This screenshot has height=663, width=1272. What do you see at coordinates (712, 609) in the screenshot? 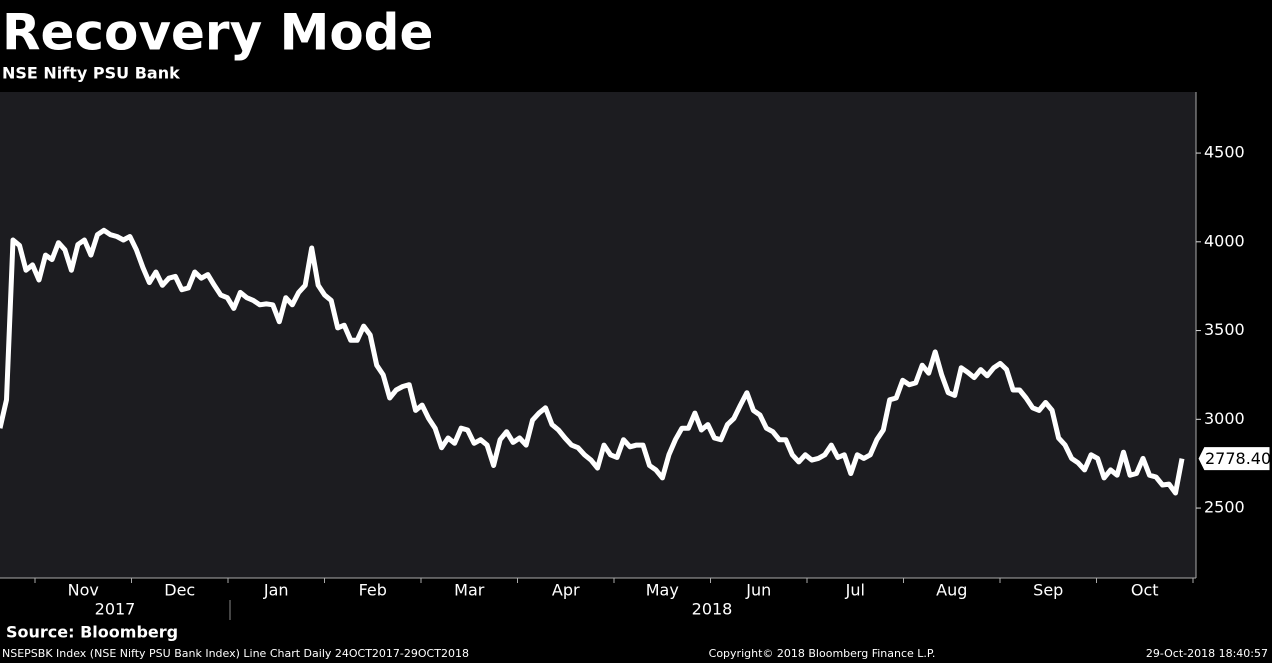
I see `year-label: 2018` at bounding box center [712, 609].